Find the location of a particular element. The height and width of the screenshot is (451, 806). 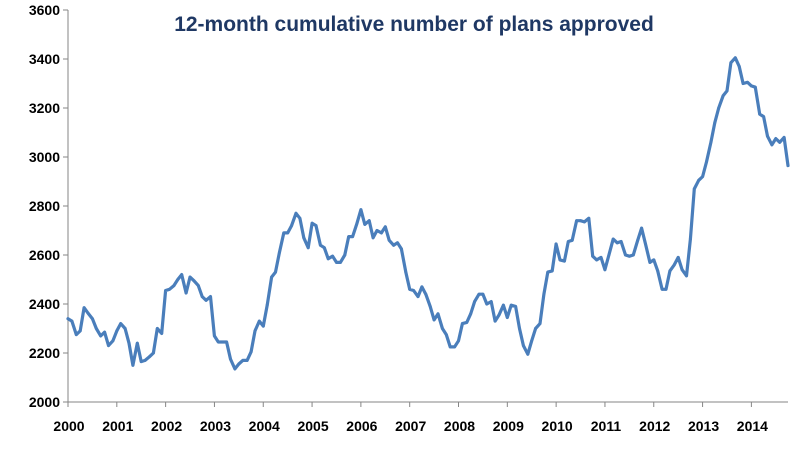

x-tick-label: 2008 is located at coordinates (459, 426).